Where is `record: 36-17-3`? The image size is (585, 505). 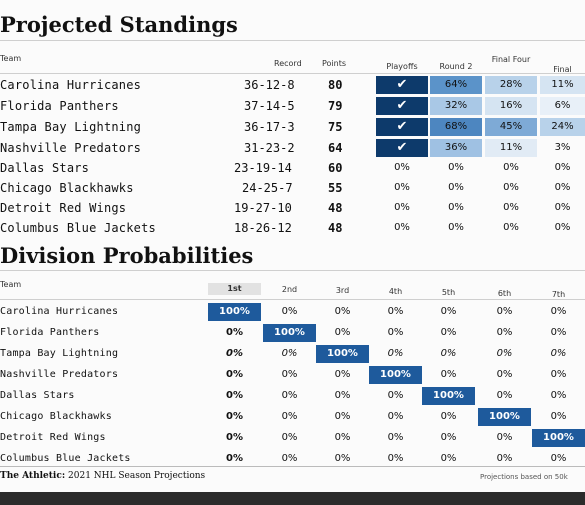
record: 36-17-3 is located at coordinates (269, 127).